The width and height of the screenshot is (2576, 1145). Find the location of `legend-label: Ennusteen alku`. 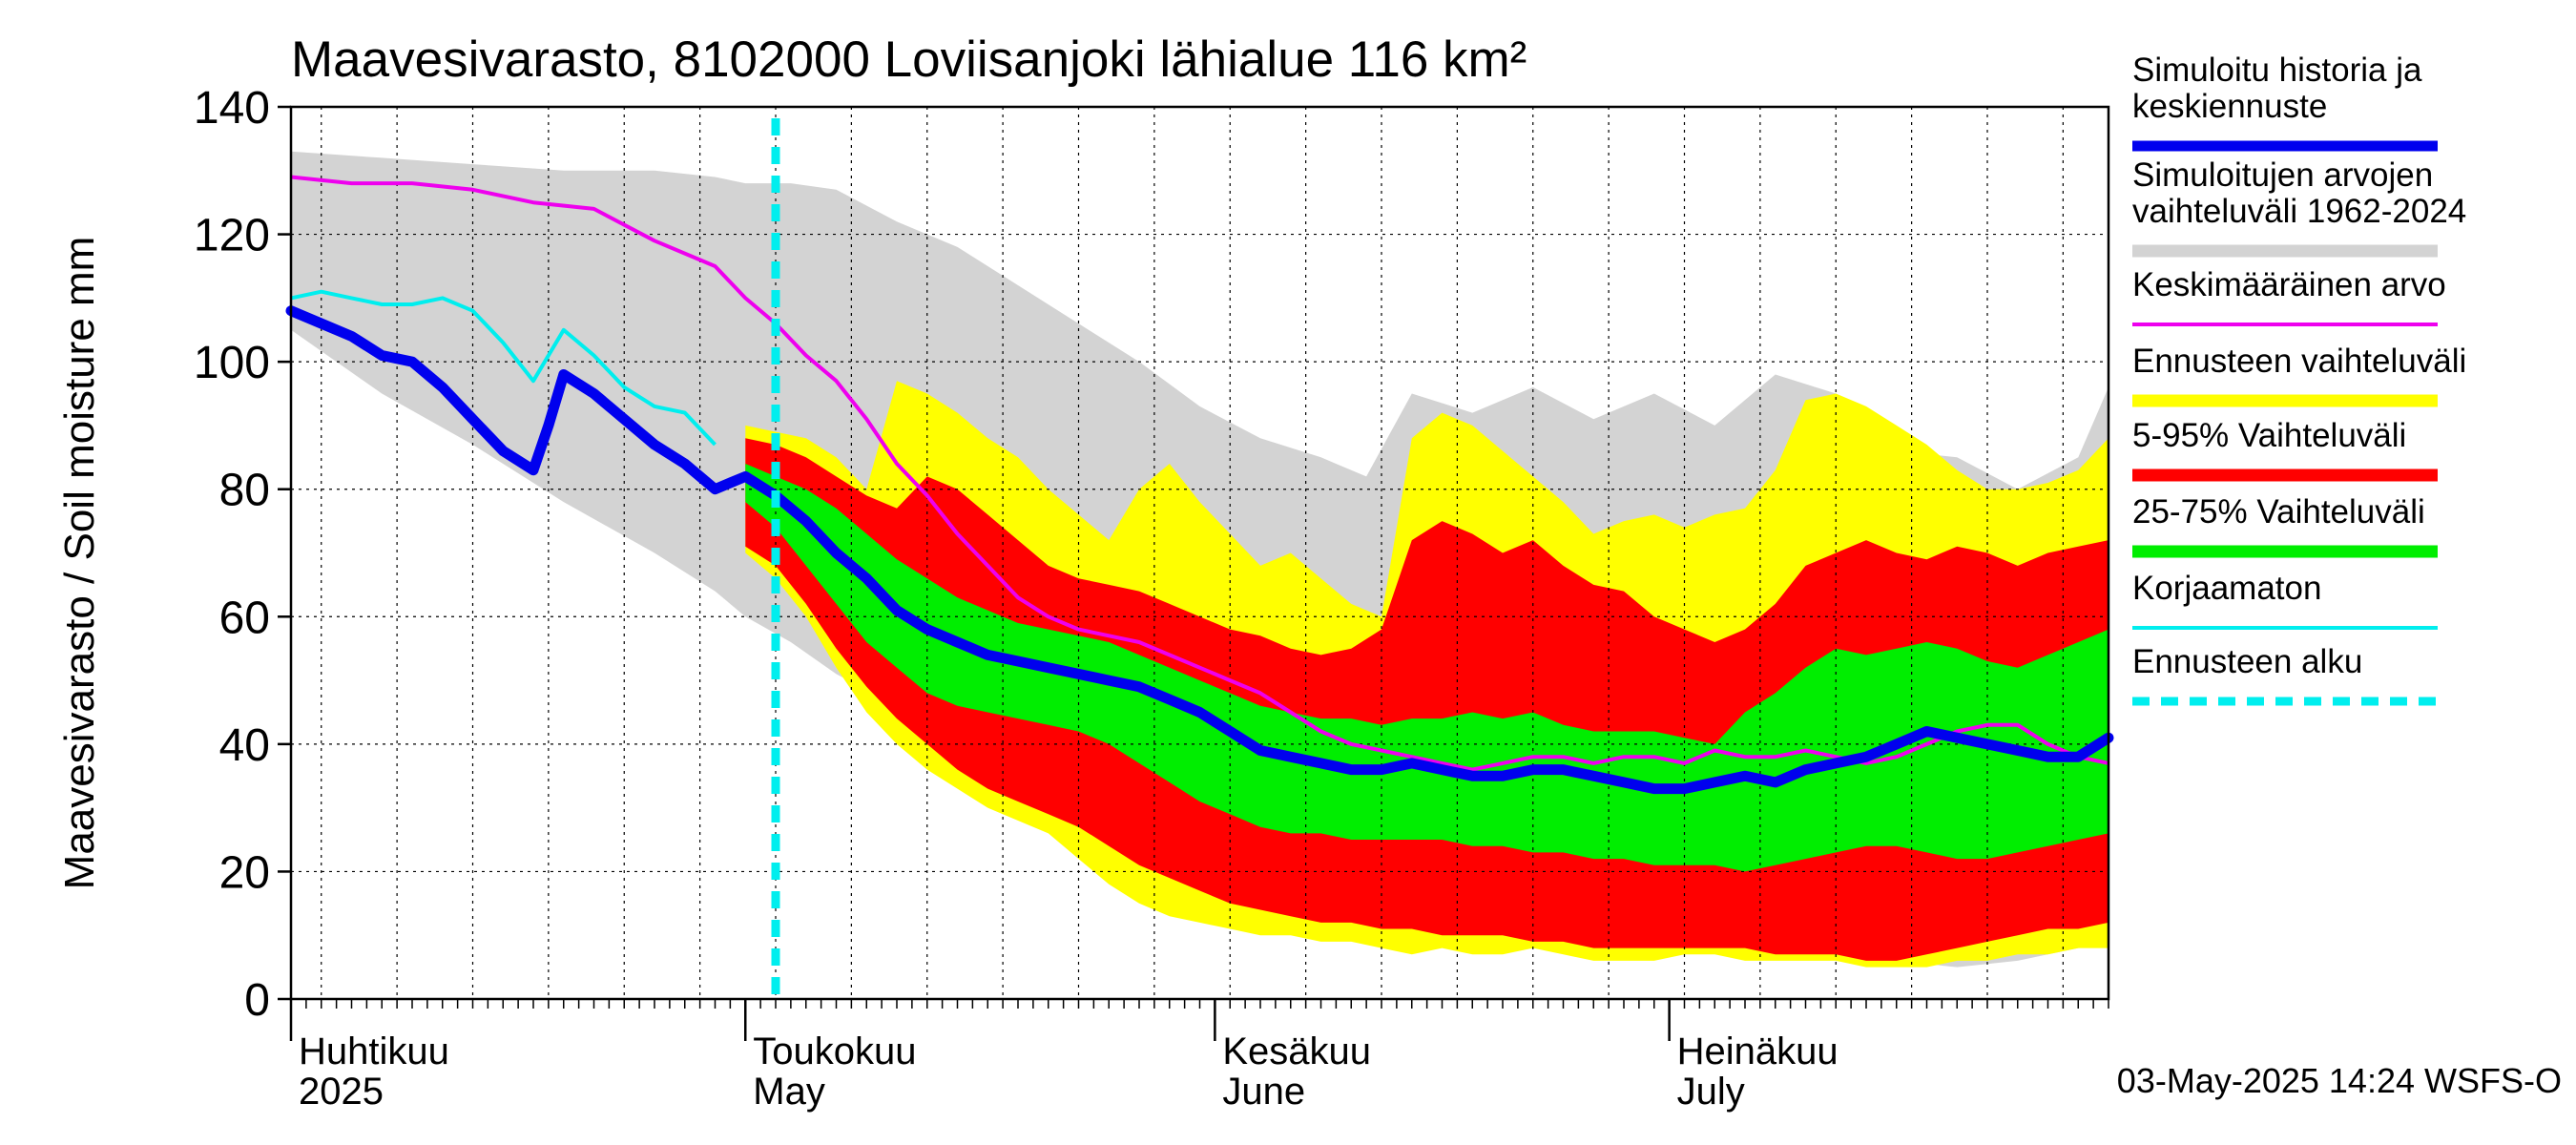

legend-label: Ennusteen alku is located at coordinates (2247, 661).